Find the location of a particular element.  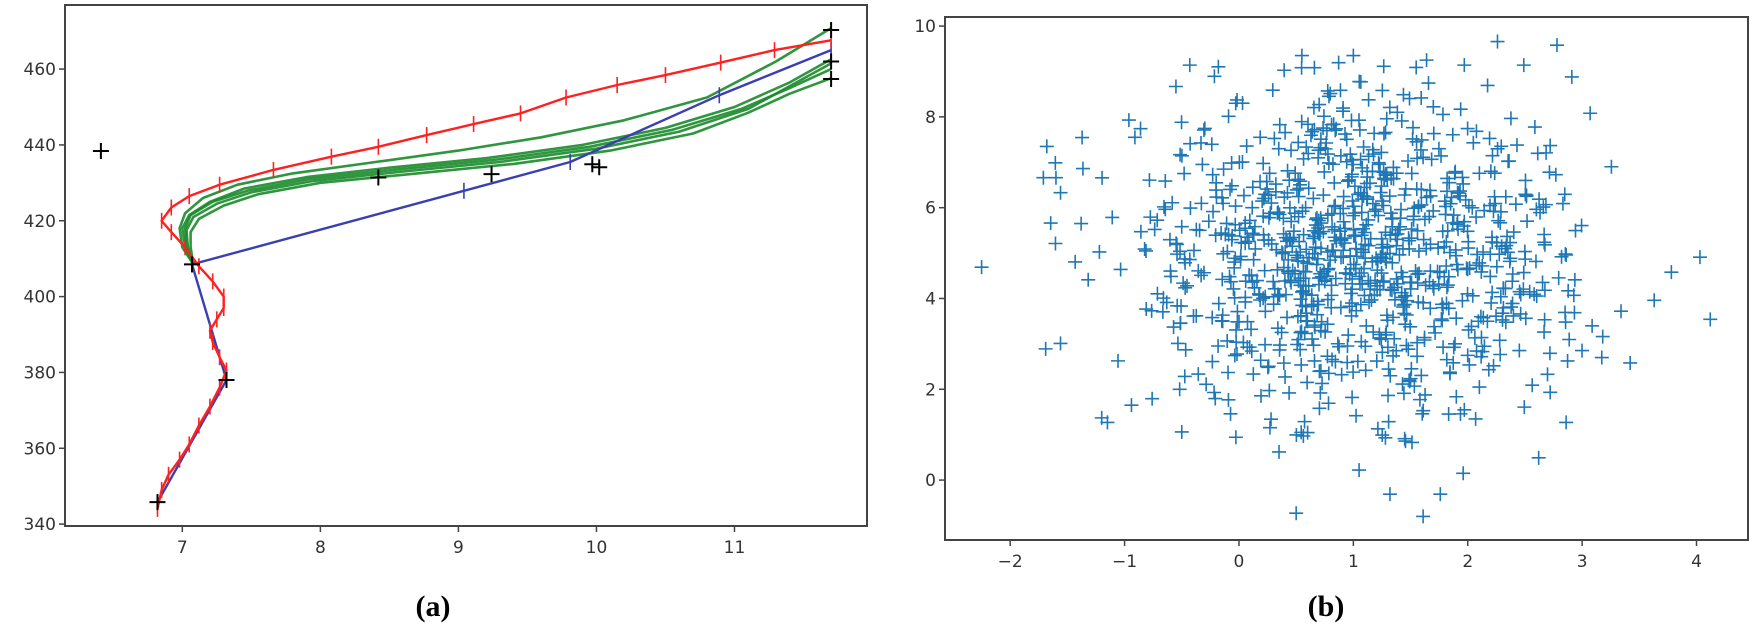

x-tick-label: −1 is located at coordinates (1124, 562).